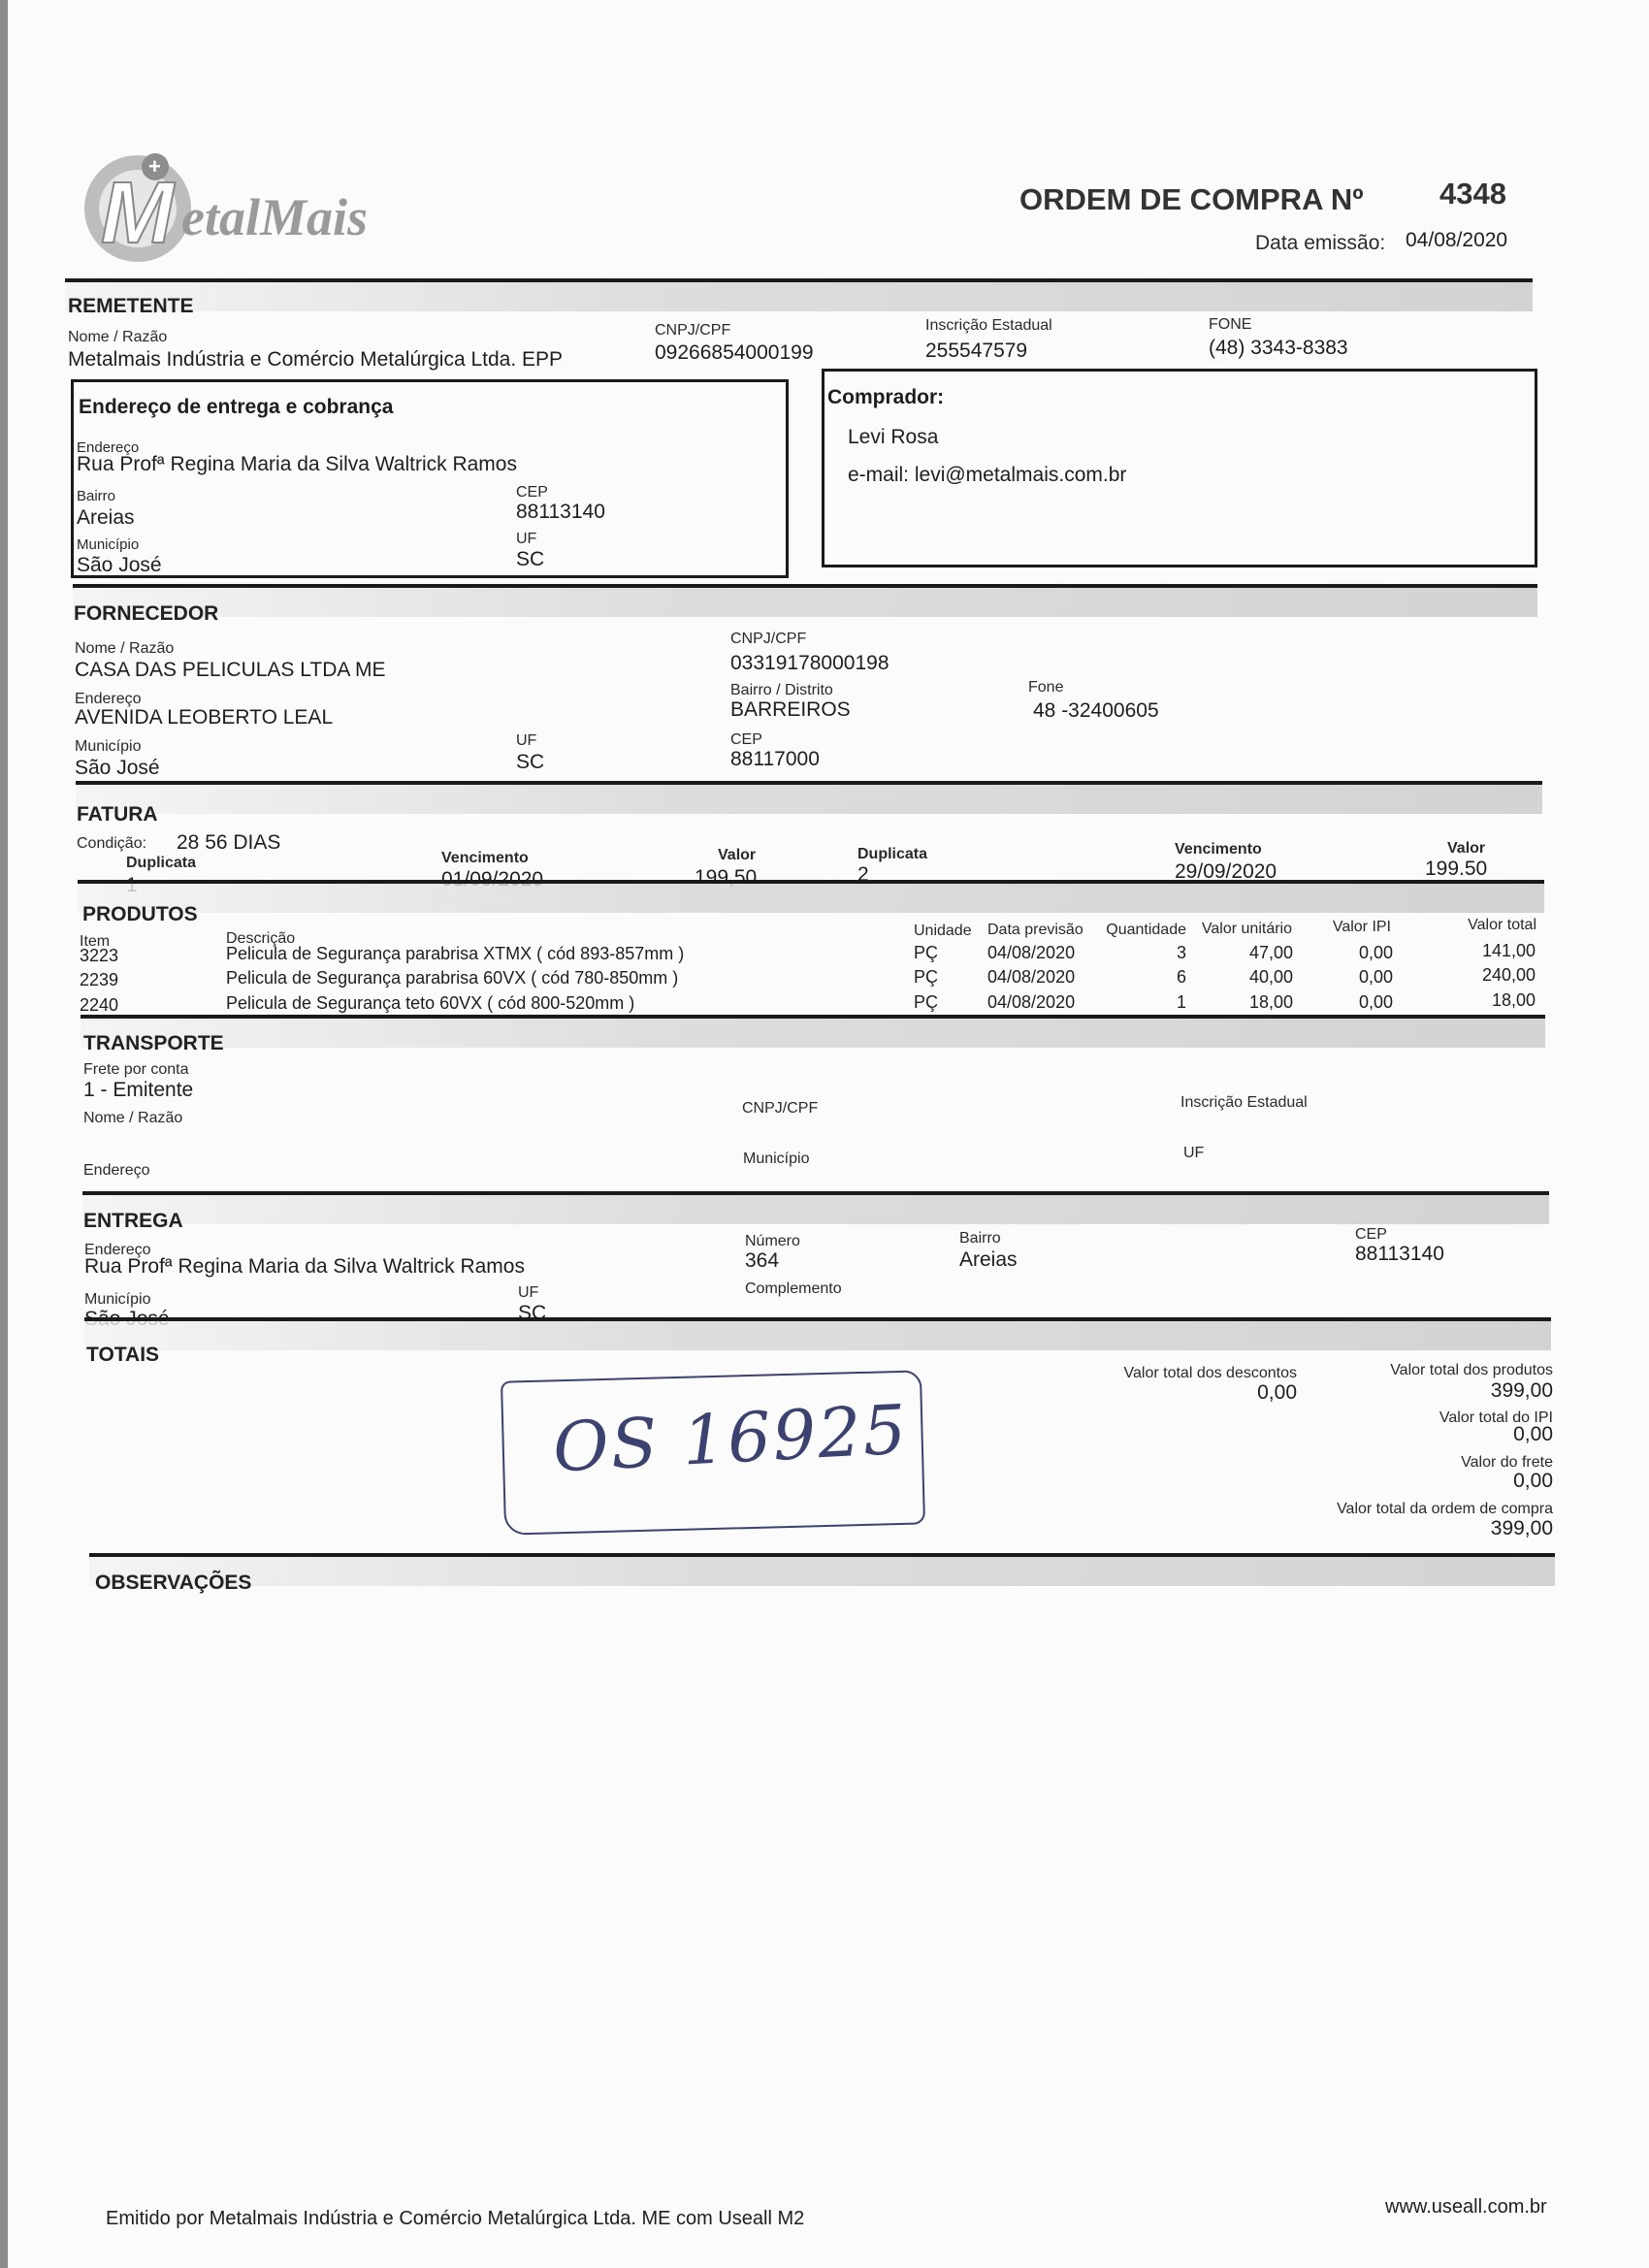  Describe the element at coordinates (1445, 1509) in the screenshot. I see `label: Valor total da ordem de compra` at that location.